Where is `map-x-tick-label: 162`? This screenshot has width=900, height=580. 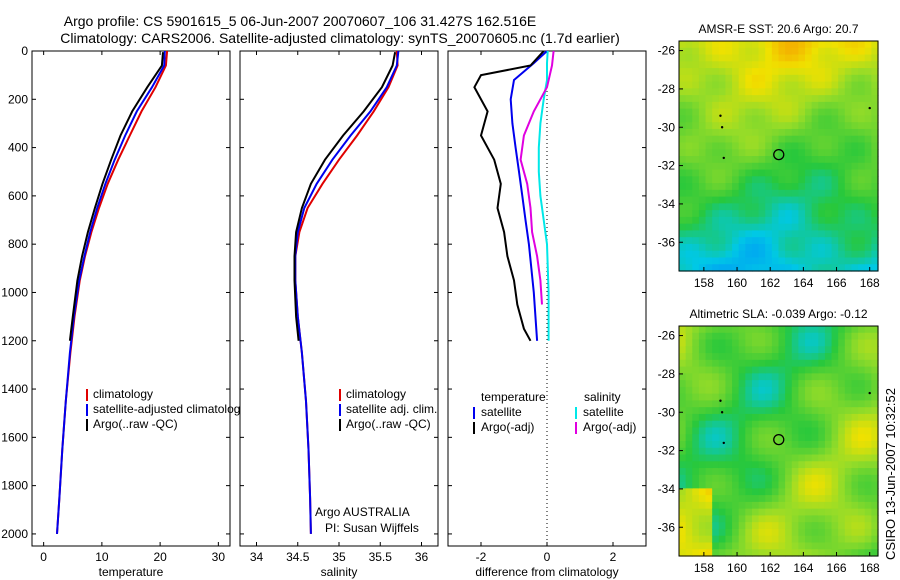
map-x-tick-label: 162 is located at coordinates (770, 568).